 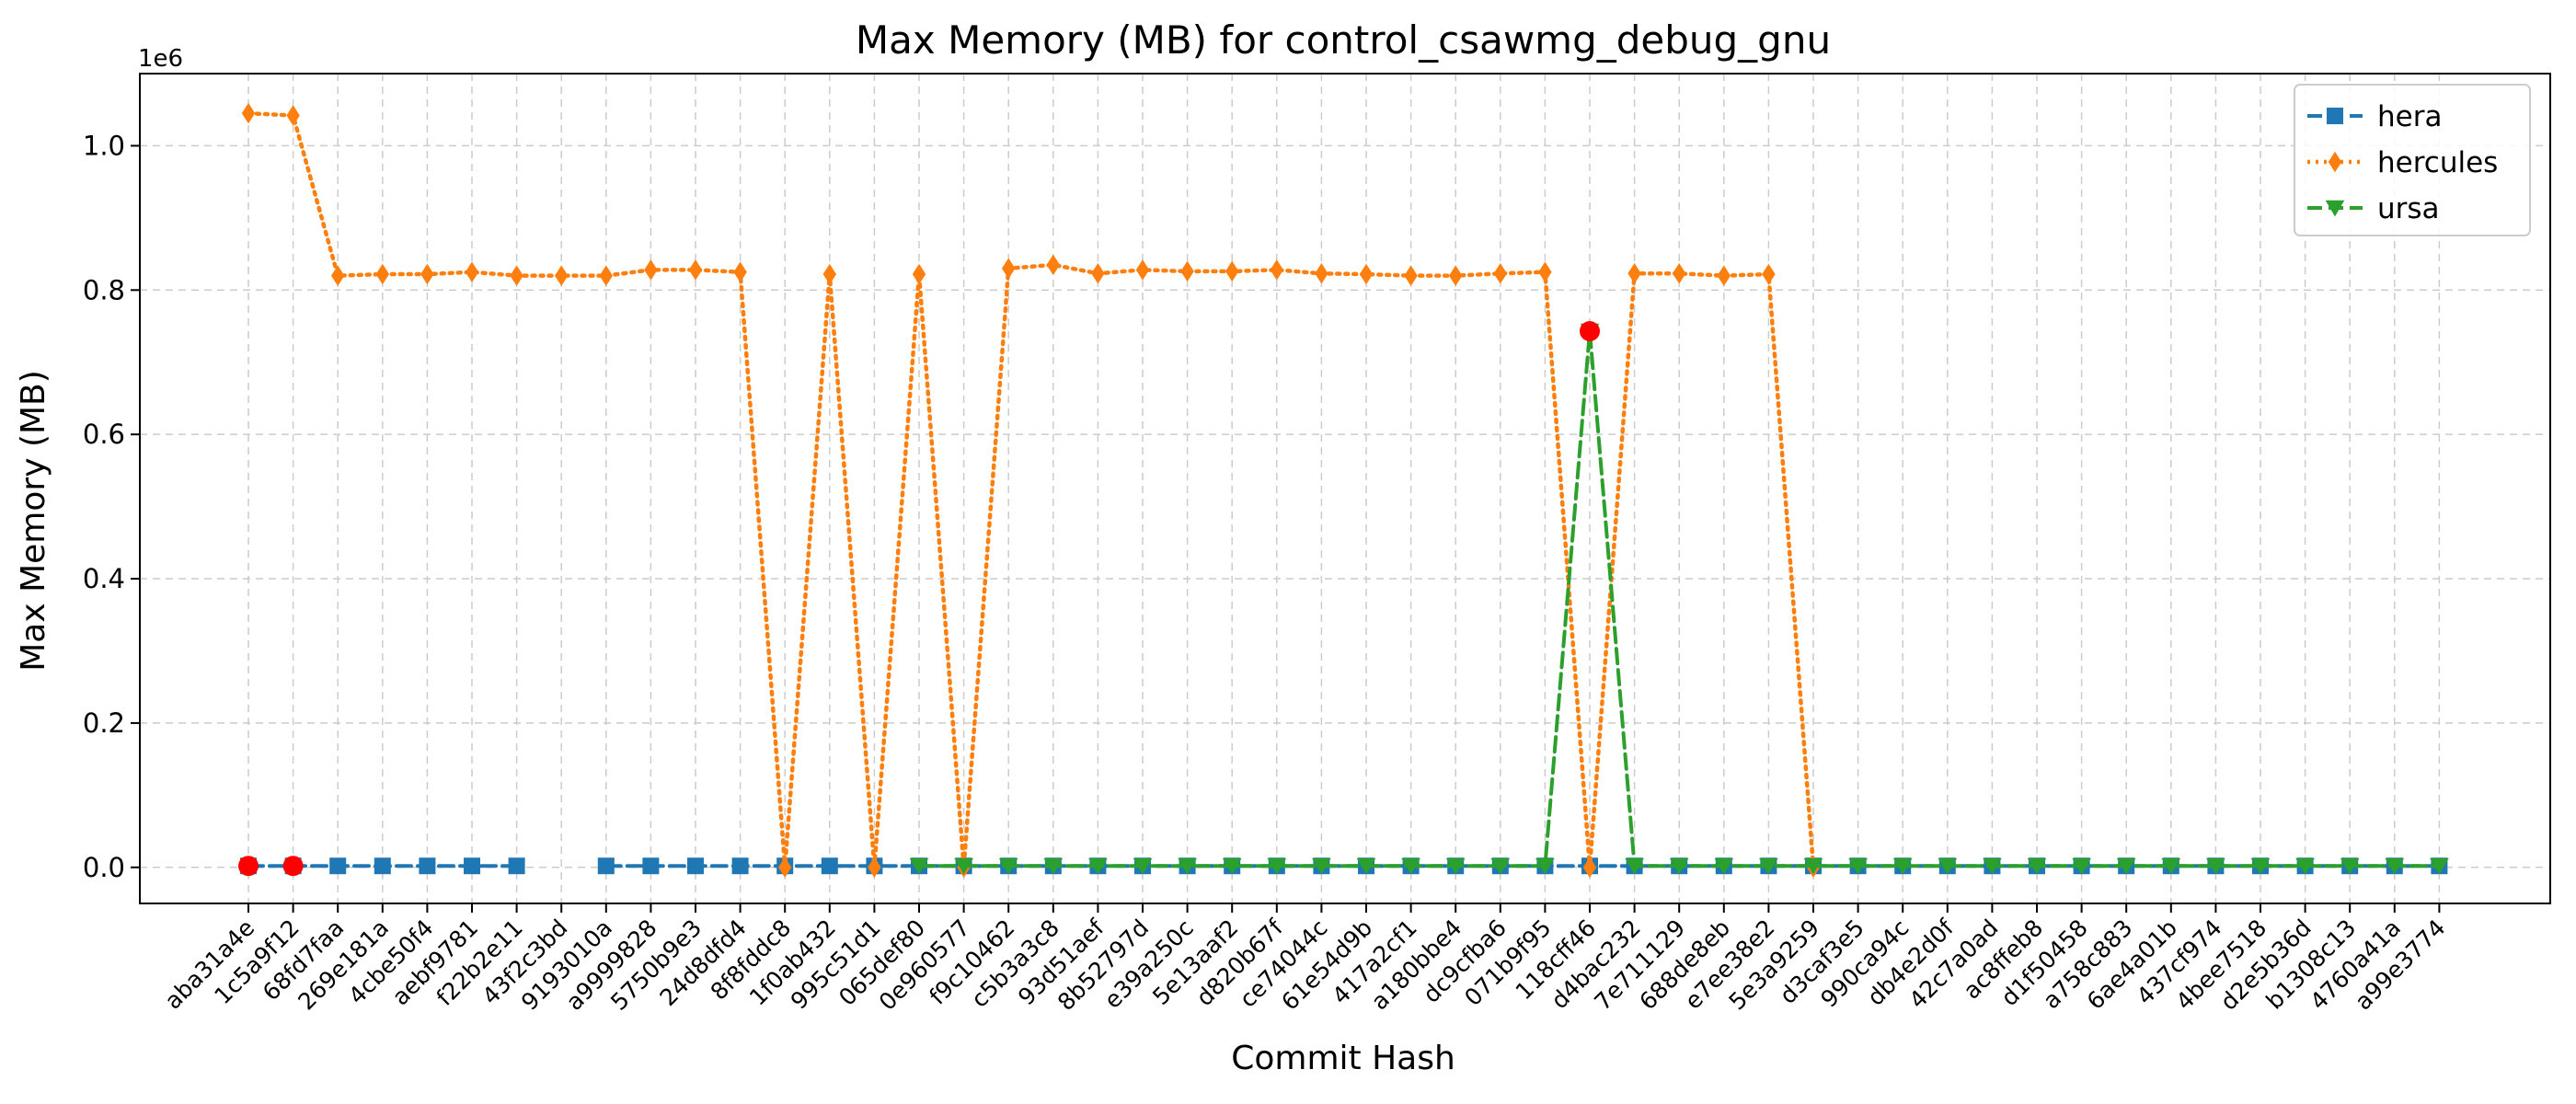 I want to click on y-axis: 0.0 0.2 0.4 0.6 0.8 1.0, so click(x=111, y=506).